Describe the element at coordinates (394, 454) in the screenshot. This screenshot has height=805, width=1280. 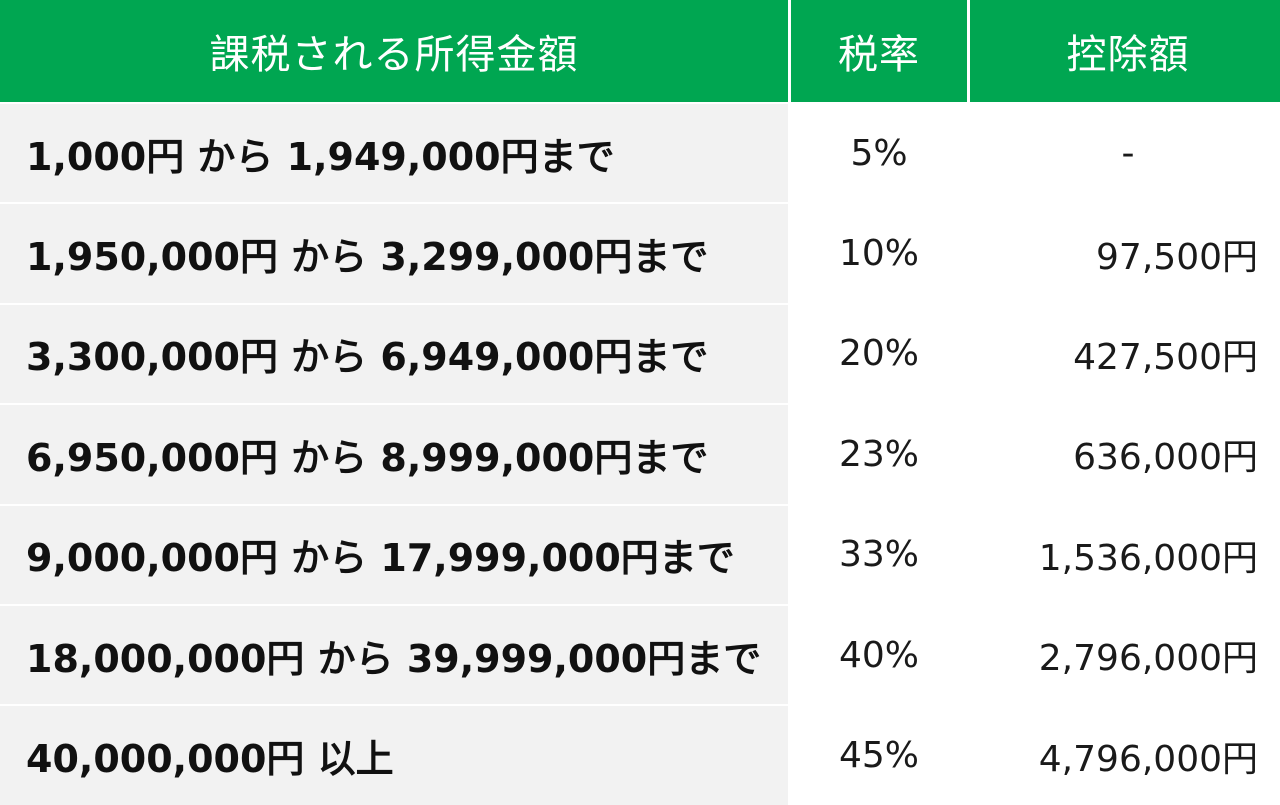
I see `row-4-range: 6,950,000円 から 8,999,000円まで` at that location.